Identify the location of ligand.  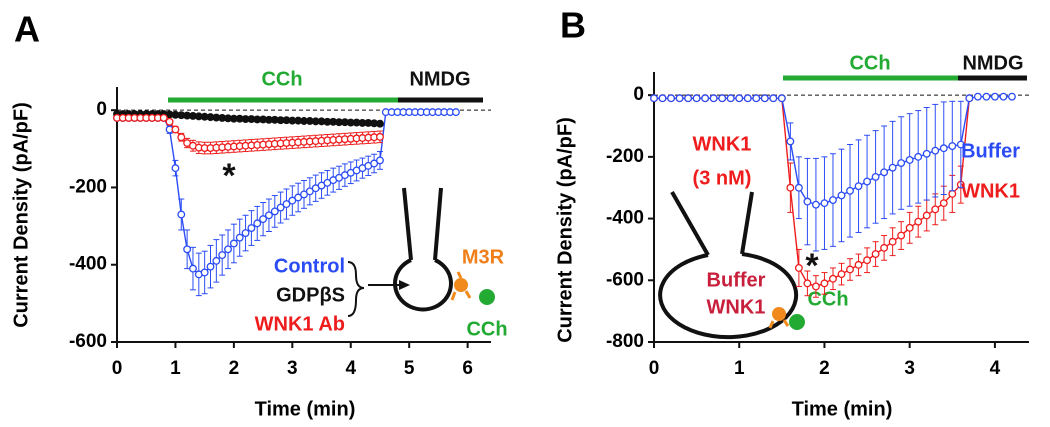
(797, 322).